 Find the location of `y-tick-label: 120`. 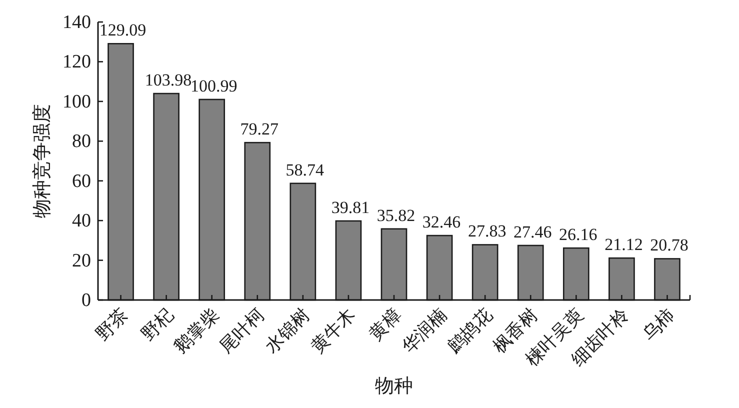

y-tick-label: 120 is located at coordinates (76, 62).